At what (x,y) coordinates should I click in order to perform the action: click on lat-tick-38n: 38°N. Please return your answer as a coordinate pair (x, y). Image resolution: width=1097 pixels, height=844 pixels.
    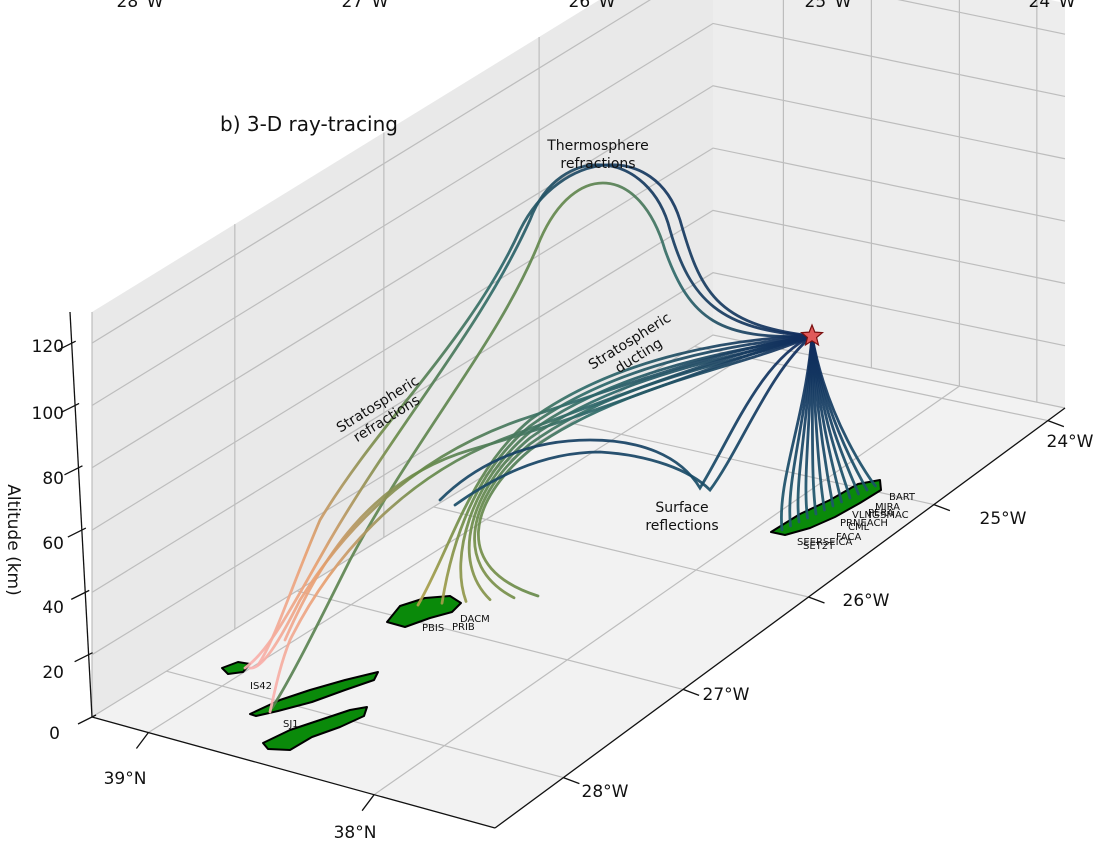
    Looking at the image, I should click on (355, 833).